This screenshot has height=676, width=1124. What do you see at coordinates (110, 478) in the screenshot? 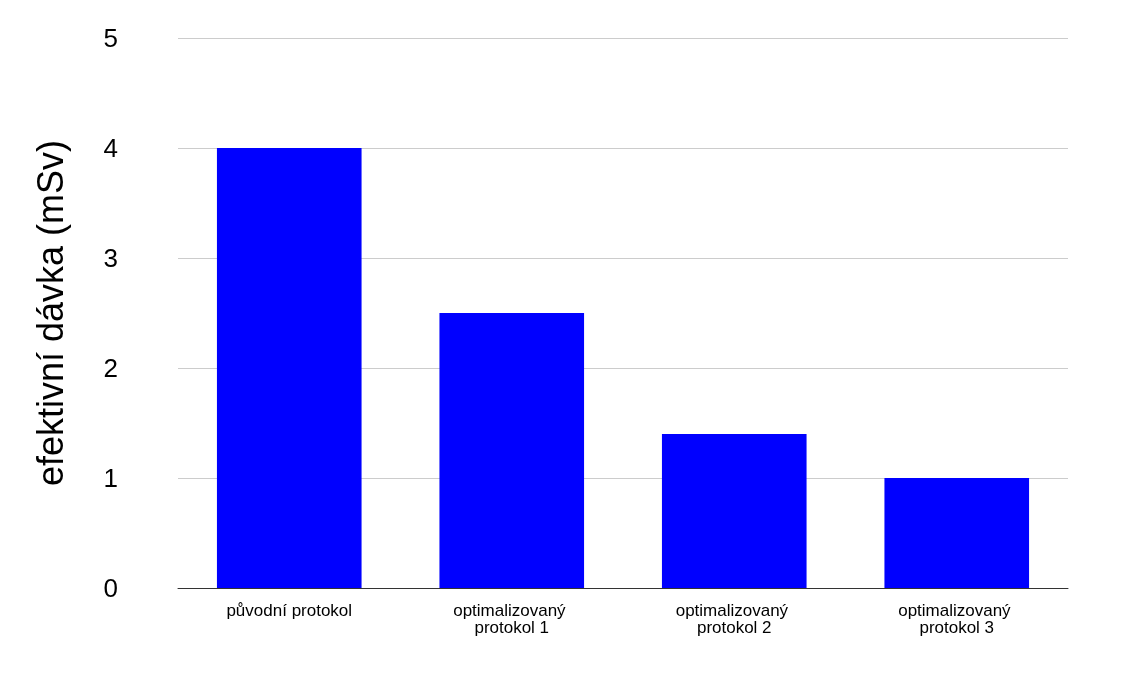
I see `y-tick-label: 1` at bounding box center [110, 478].